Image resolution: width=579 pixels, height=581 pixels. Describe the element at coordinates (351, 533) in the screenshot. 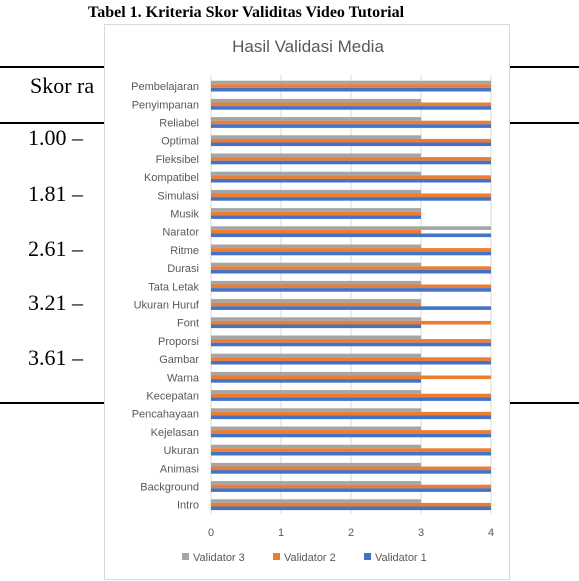

I see `x-tick-labels: 0 1 2 3 4` at that location.